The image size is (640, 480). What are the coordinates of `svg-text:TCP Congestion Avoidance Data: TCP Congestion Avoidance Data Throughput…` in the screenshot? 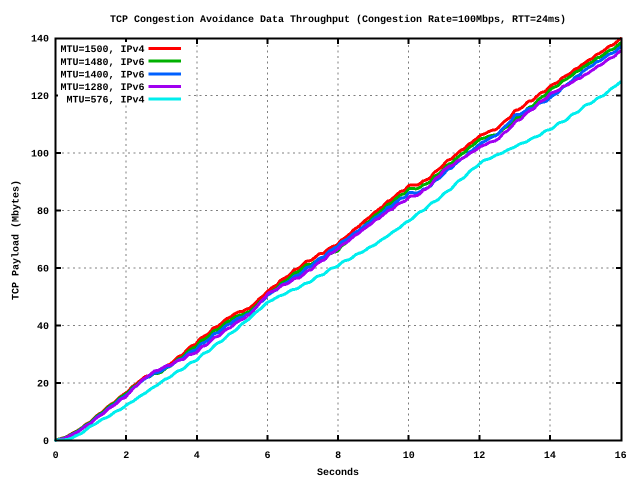 It's located at (338, 20).